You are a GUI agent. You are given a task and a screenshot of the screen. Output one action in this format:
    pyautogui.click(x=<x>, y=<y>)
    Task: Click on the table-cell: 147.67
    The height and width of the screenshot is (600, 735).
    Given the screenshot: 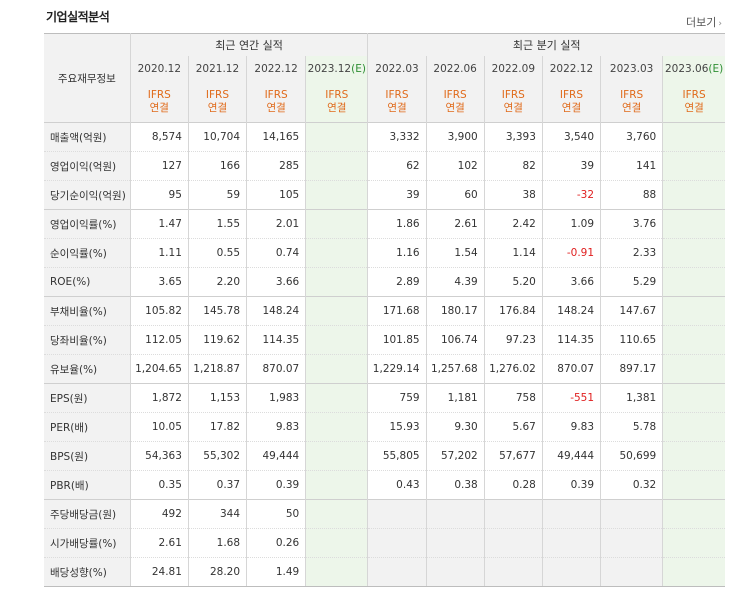 What is the action you would take?
    pyautogui.click(x=632, y=311)
    